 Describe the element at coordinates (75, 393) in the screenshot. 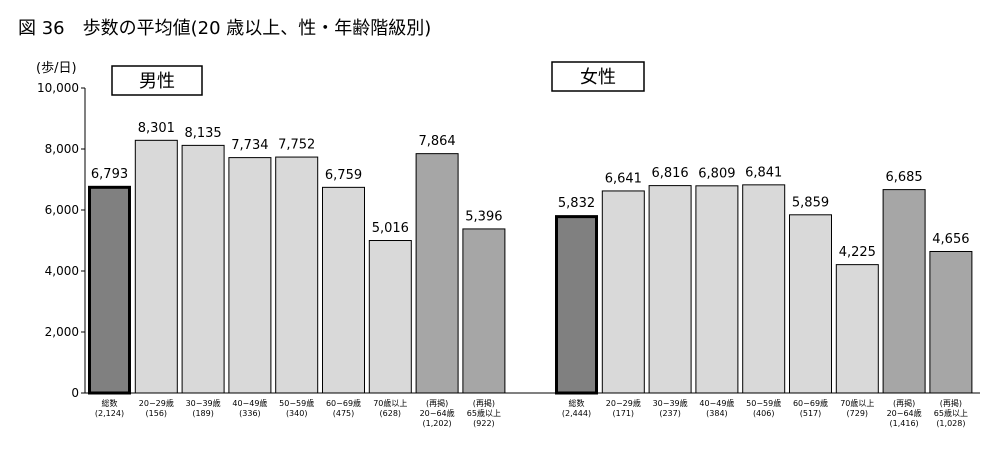

I see `y-tick-label: 0` at that location.